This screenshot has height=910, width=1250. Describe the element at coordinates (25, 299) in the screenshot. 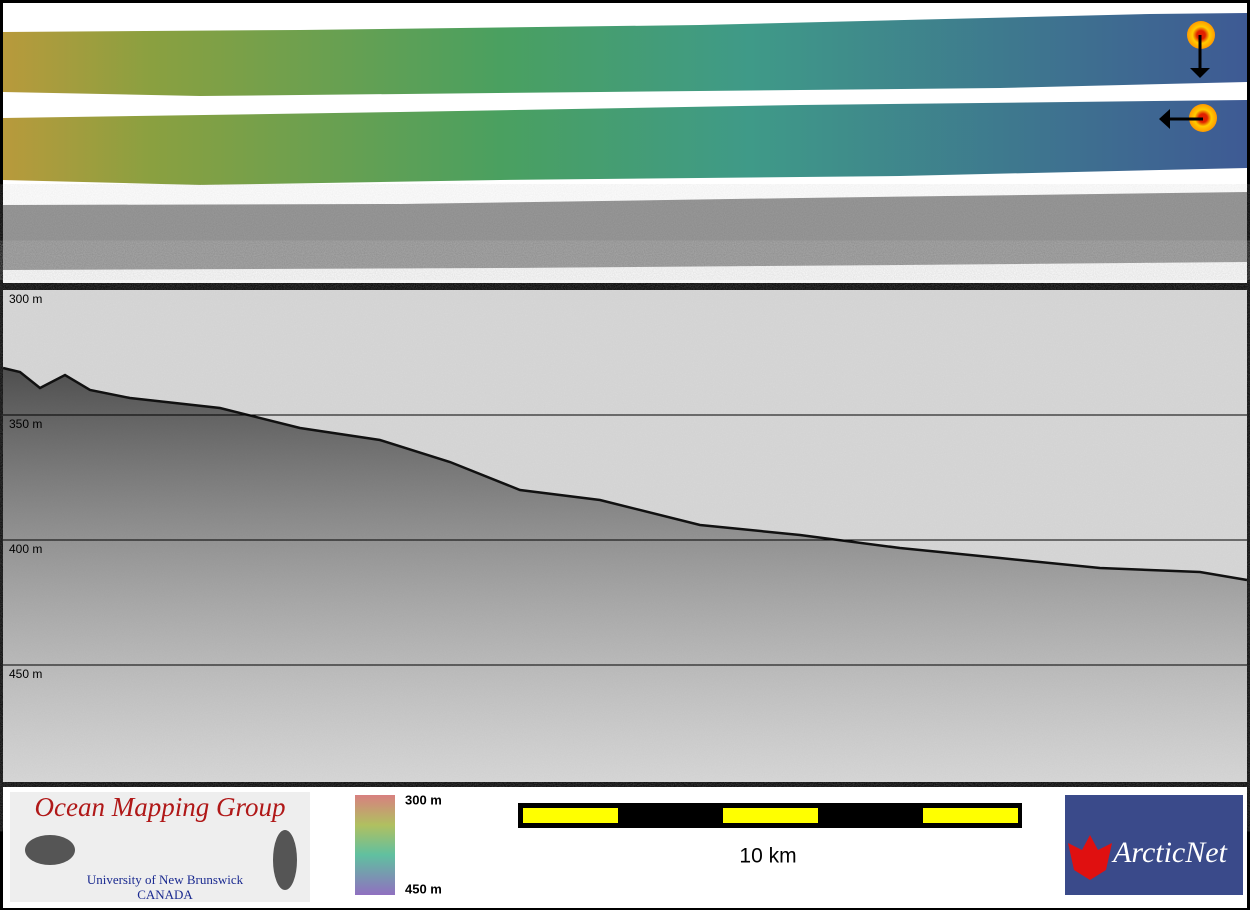

I see `depth-label: 300 m` at that location.